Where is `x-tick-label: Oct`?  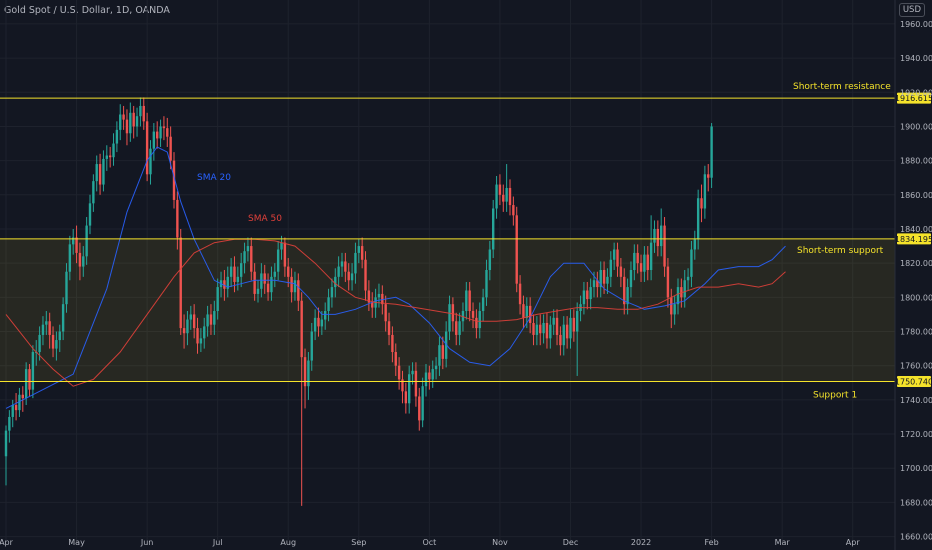
x-tick-label: Oct is located at coordinates (429, 542).